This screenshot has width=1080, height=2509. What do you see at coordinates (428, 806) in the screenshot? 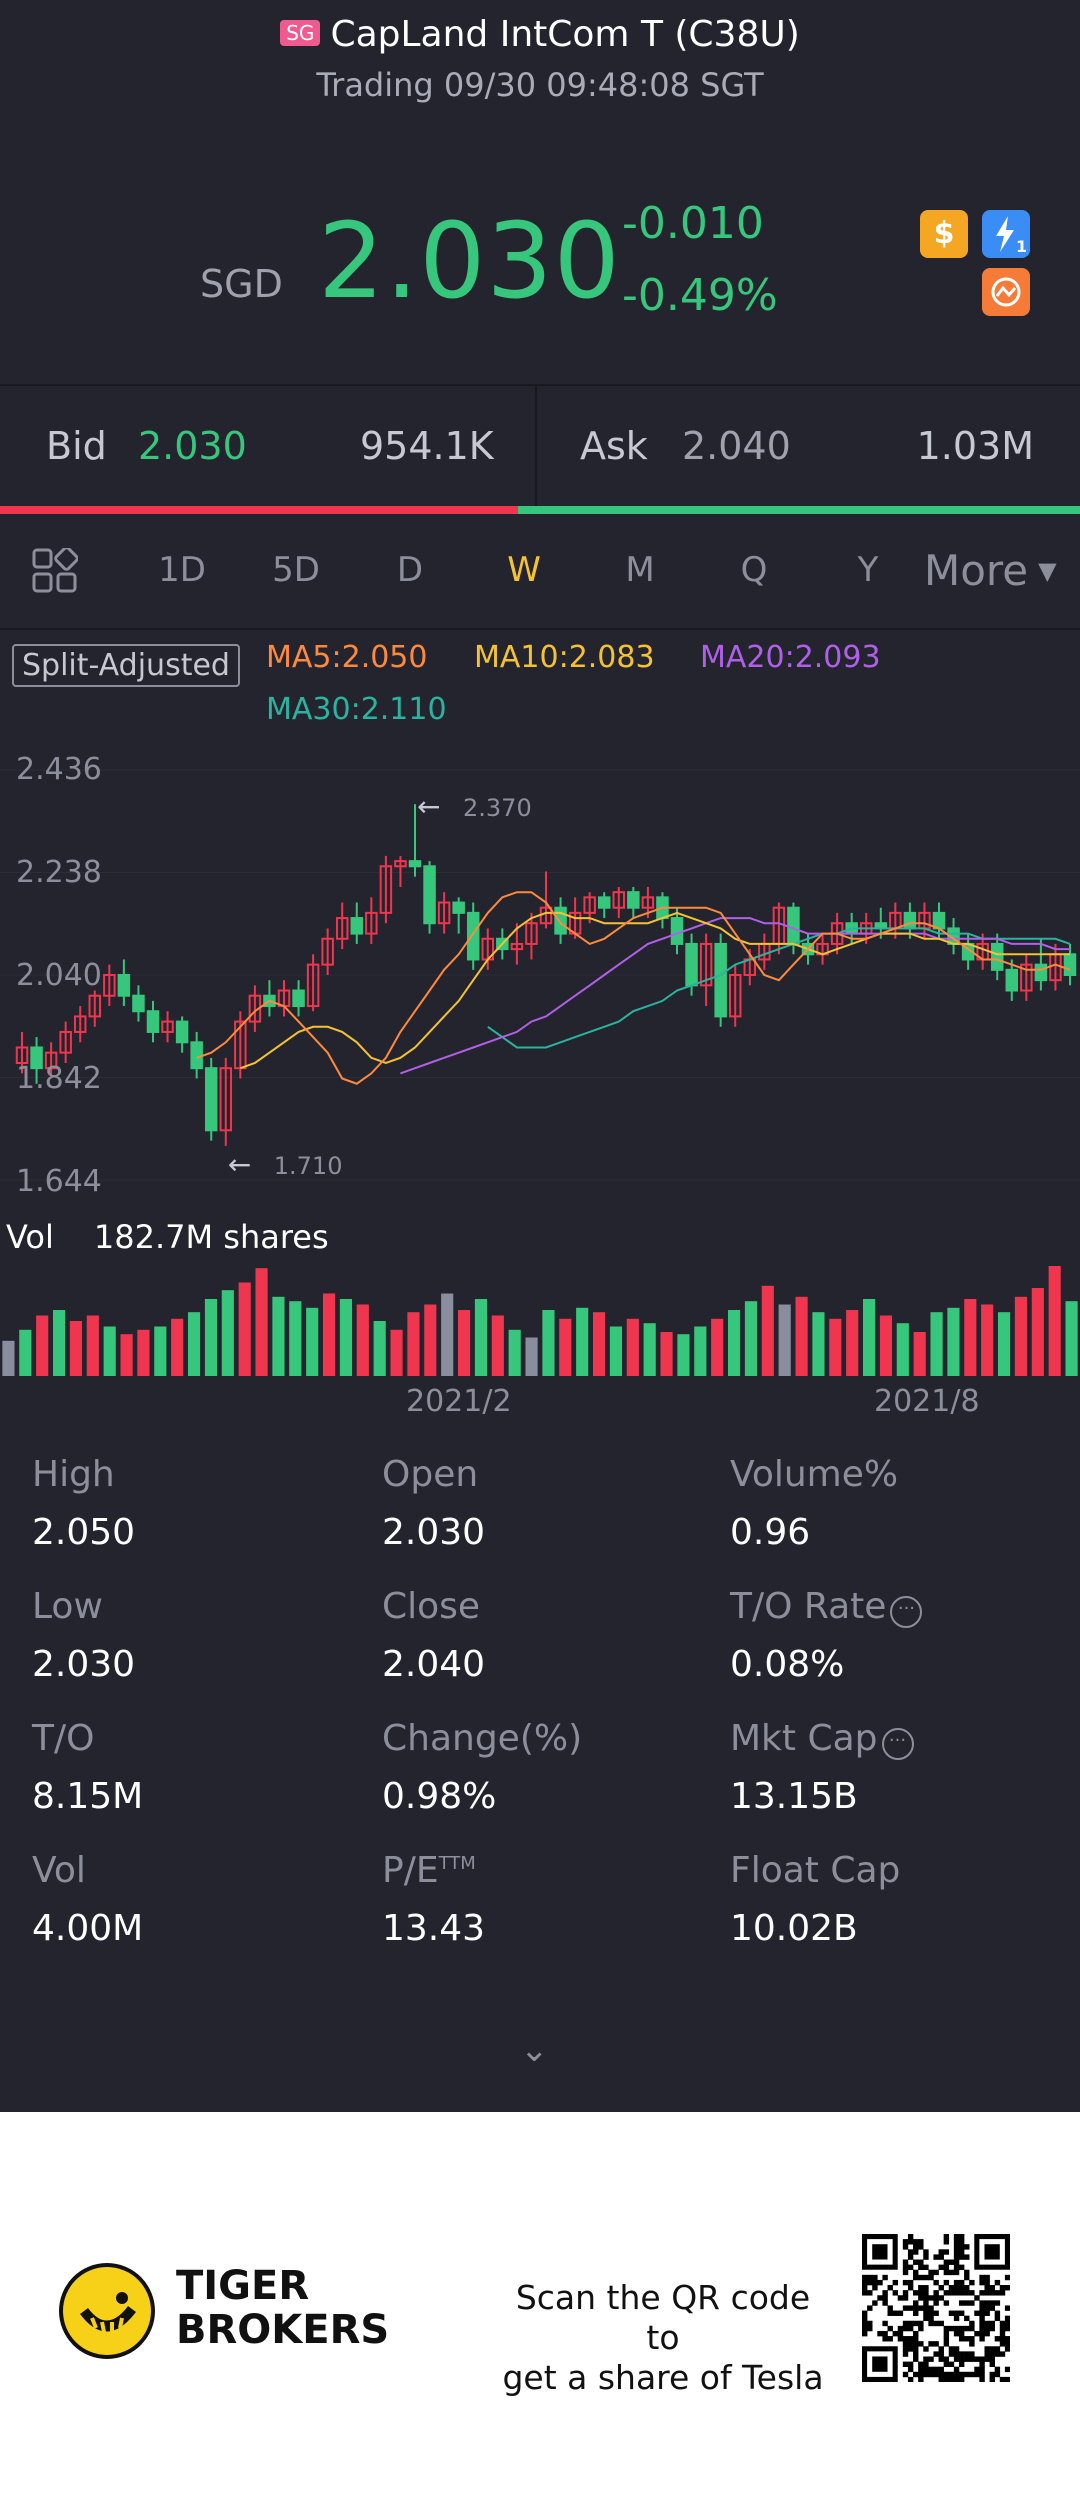
I see `high-arrow-icon: ←` at bounding box center [428, 806].